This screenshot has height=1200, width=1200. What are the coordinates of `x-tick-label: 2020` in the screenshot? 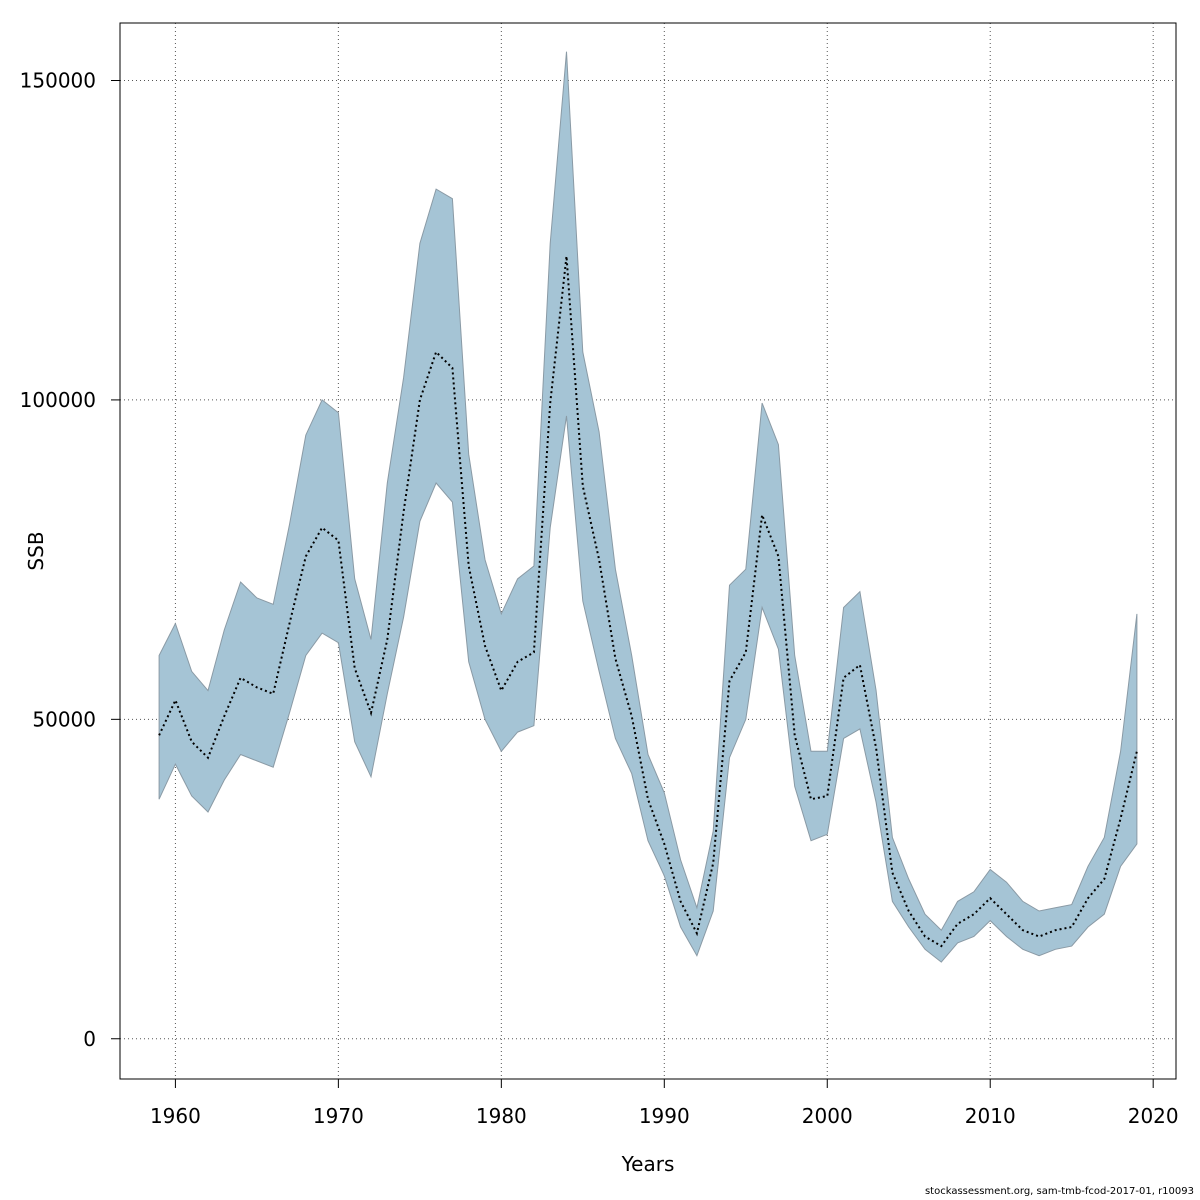 It's located at (1153, 1116).